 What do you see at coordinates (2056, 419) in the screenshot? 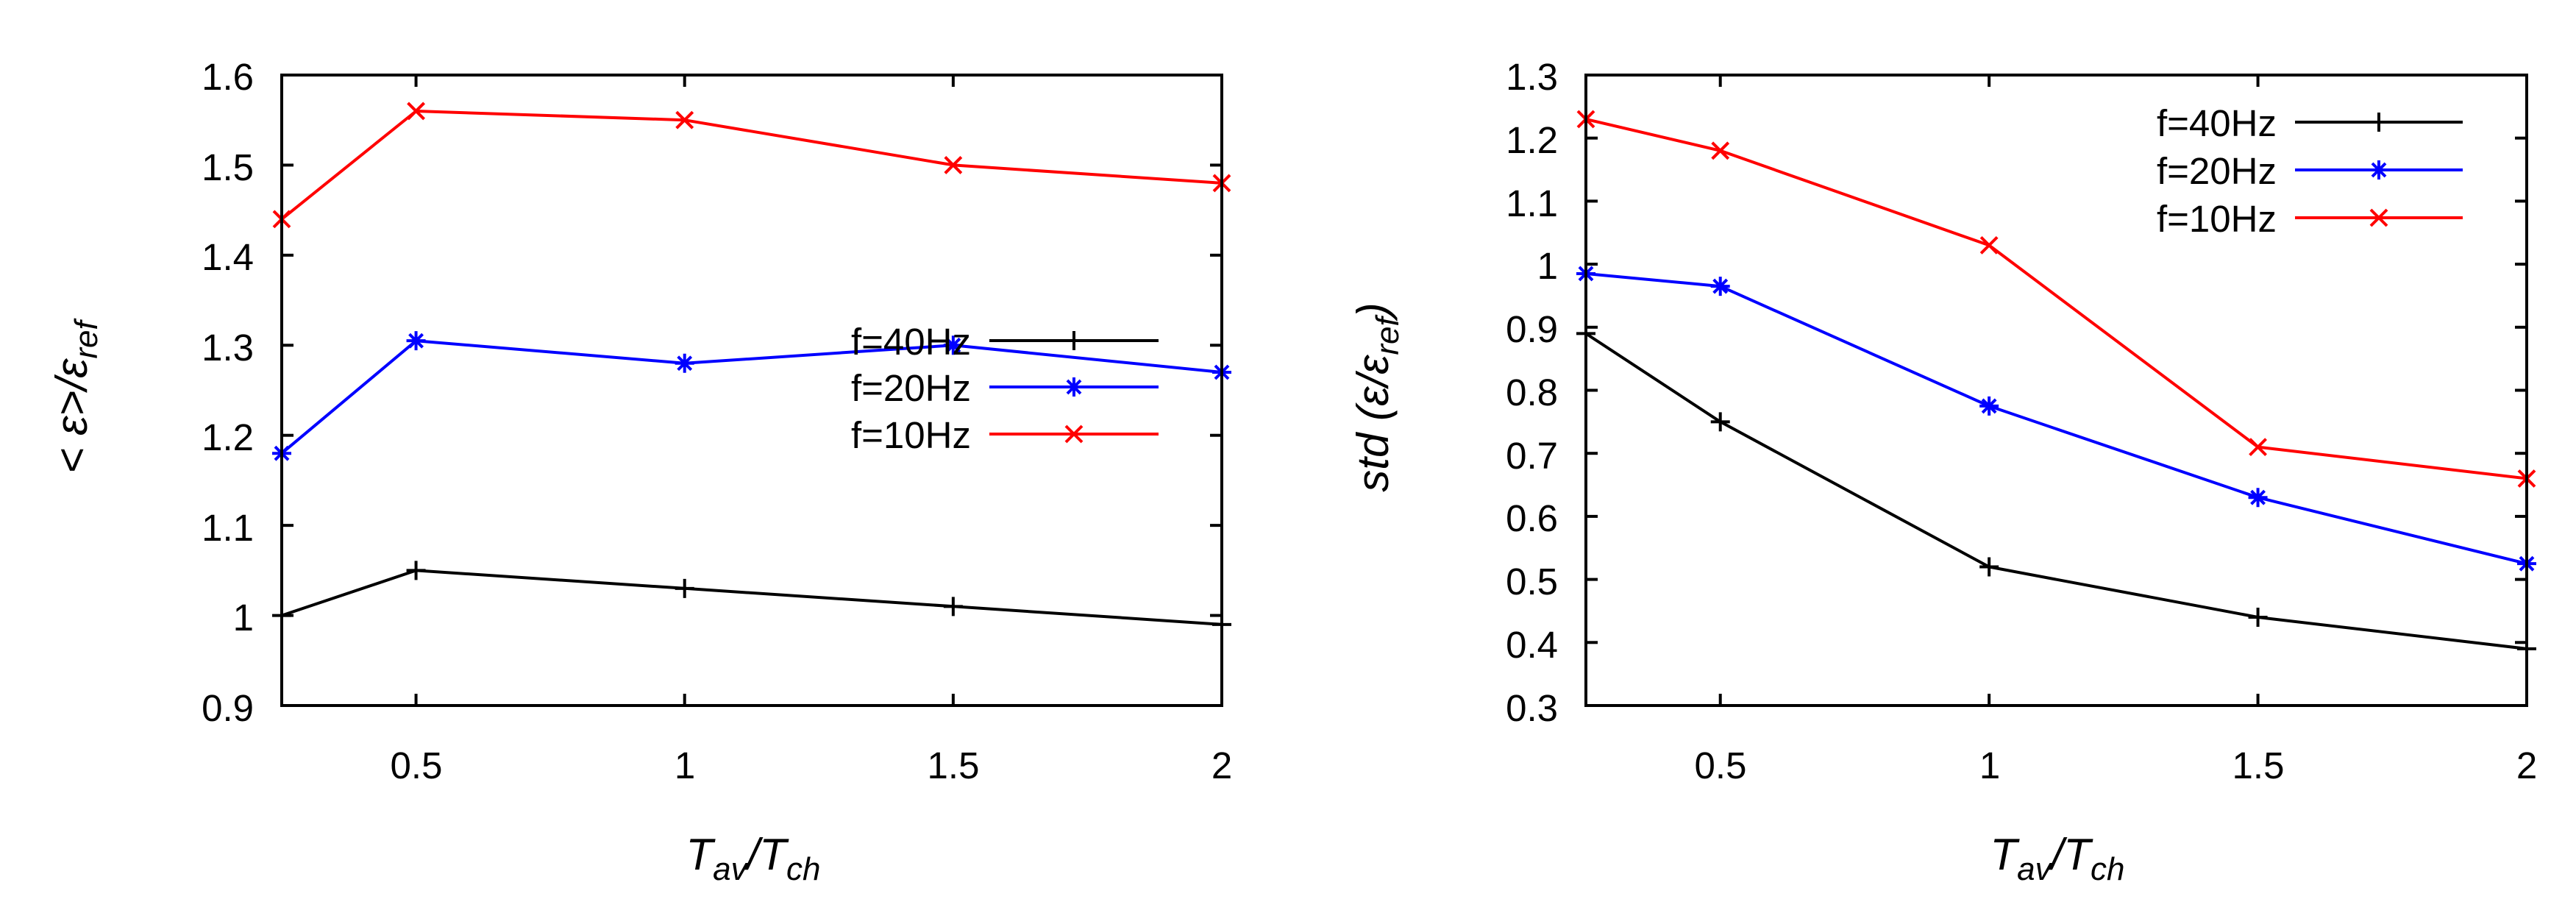
I see `right-series-line-20hz` at bounding box center [2056, 419].